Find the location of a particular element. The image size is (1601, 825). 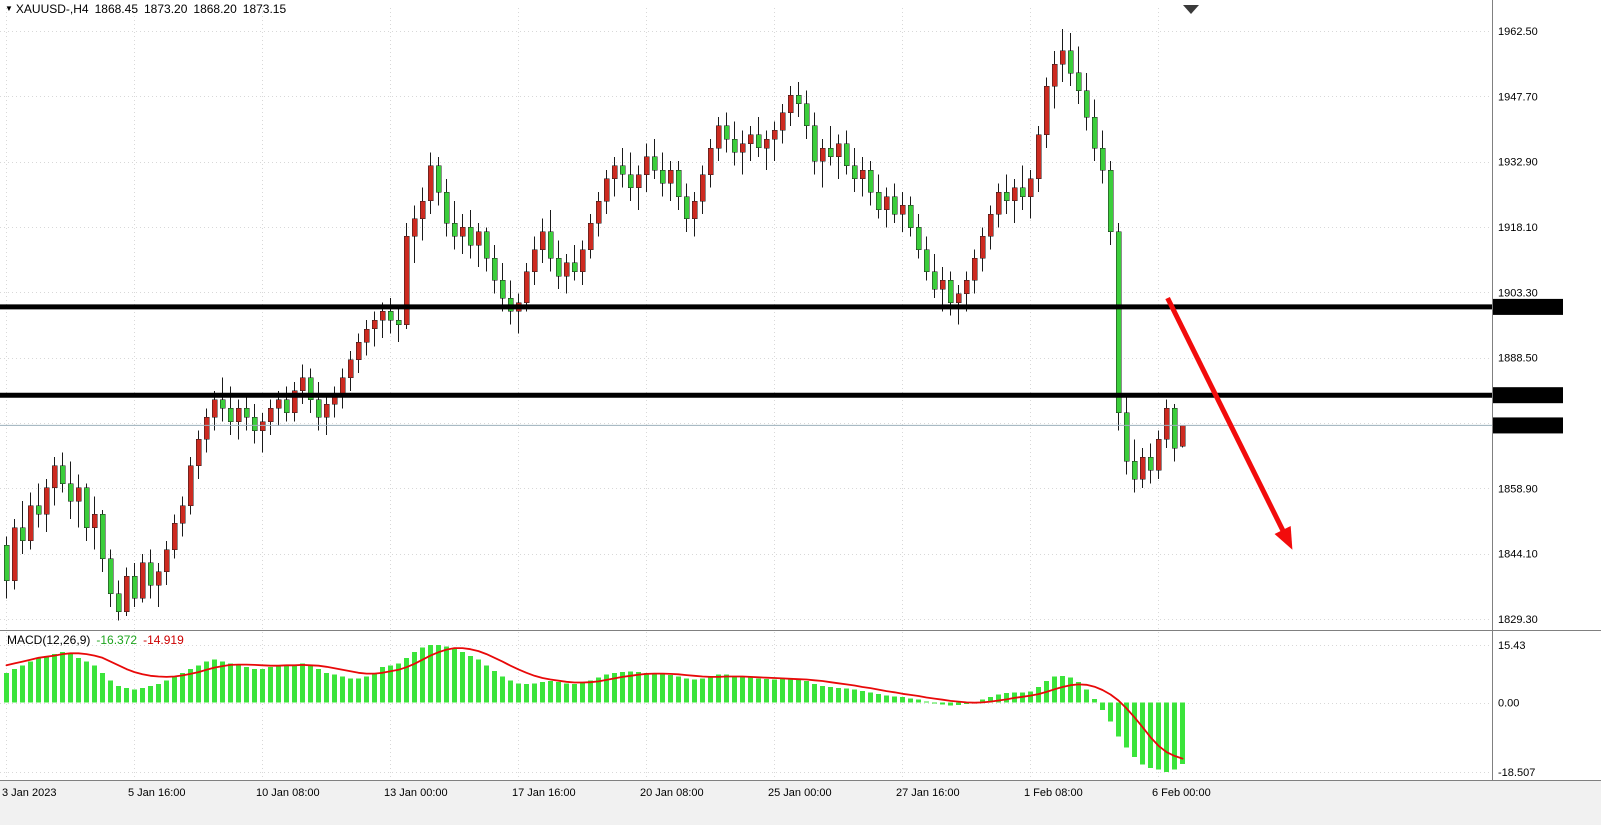

time-axis-label: 1 Feb 08:00 is located at coordinates (1053, 793).